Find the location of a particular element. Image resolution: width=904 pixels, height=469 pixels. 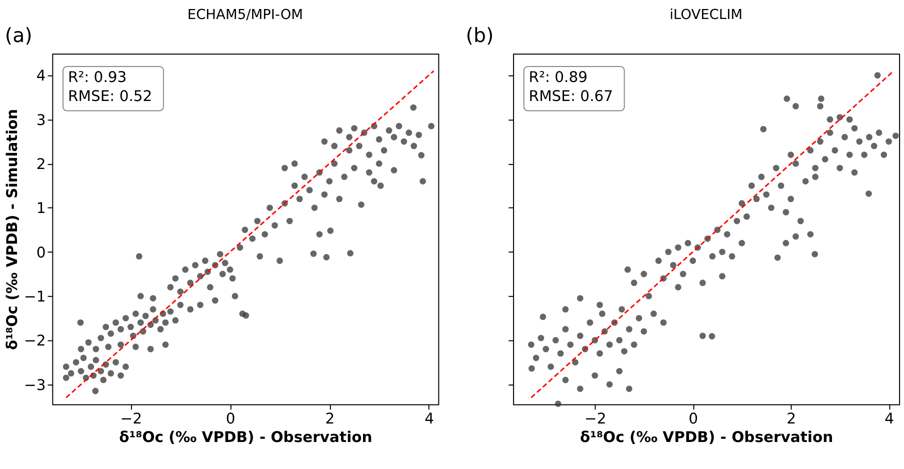

text: (b) is located at coordinates (480, 35).